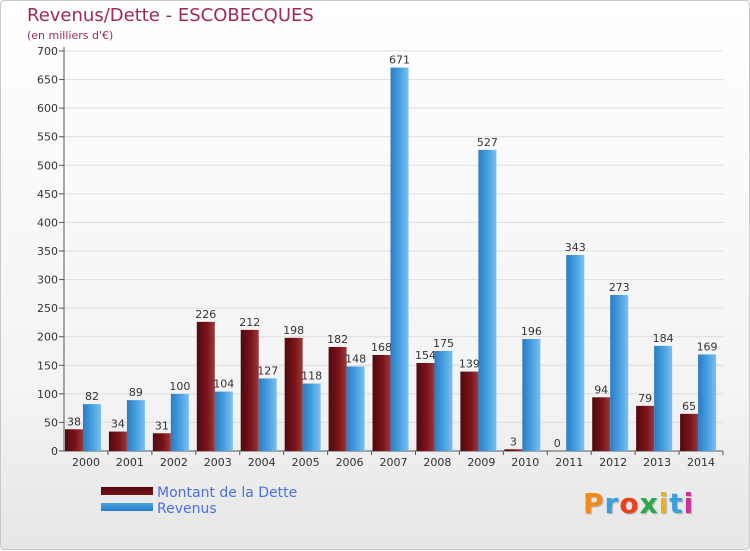 The image size is (750, 551). What do you see at coordinates (531, 331) in the screenshot?
I see `data-label-revenus-2010: 196` at bounding box center [531, 331].